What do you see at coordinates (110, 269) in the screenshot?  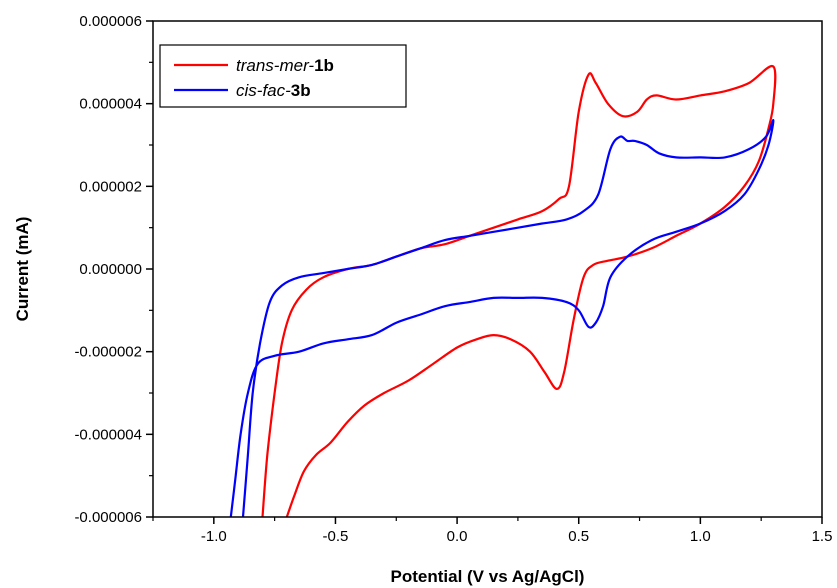 I see `y-tick-label: 0.000000` at bounding box center [110, 269].